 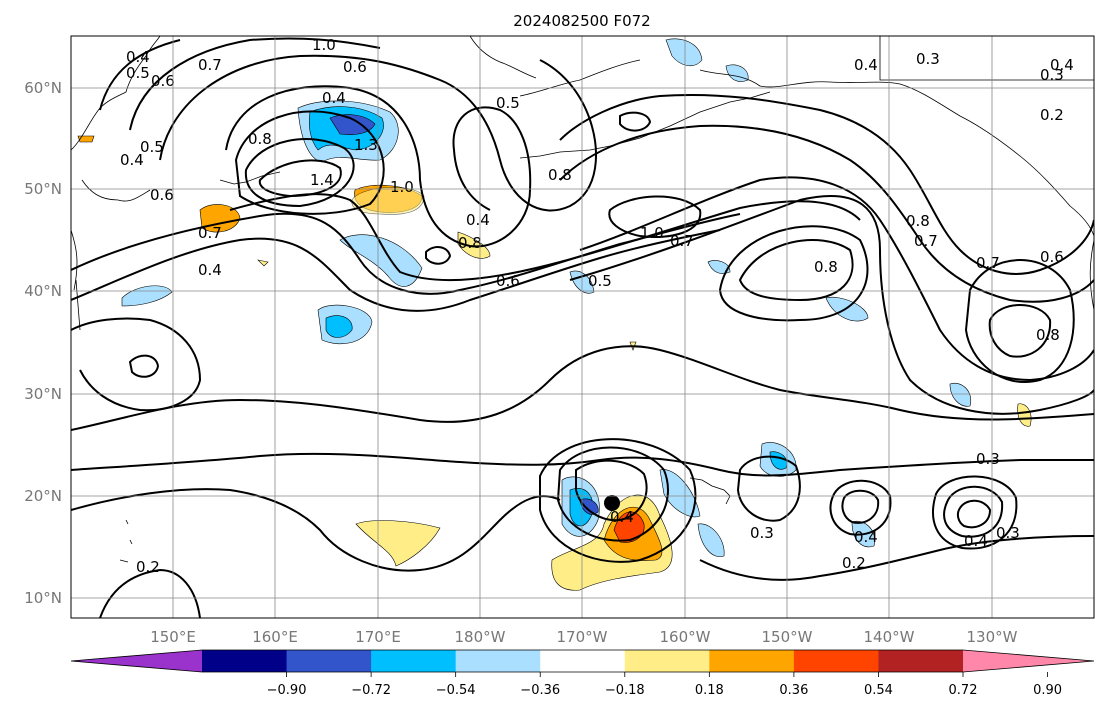 I want to click on contour-07-band, so click(x=826, y=213).